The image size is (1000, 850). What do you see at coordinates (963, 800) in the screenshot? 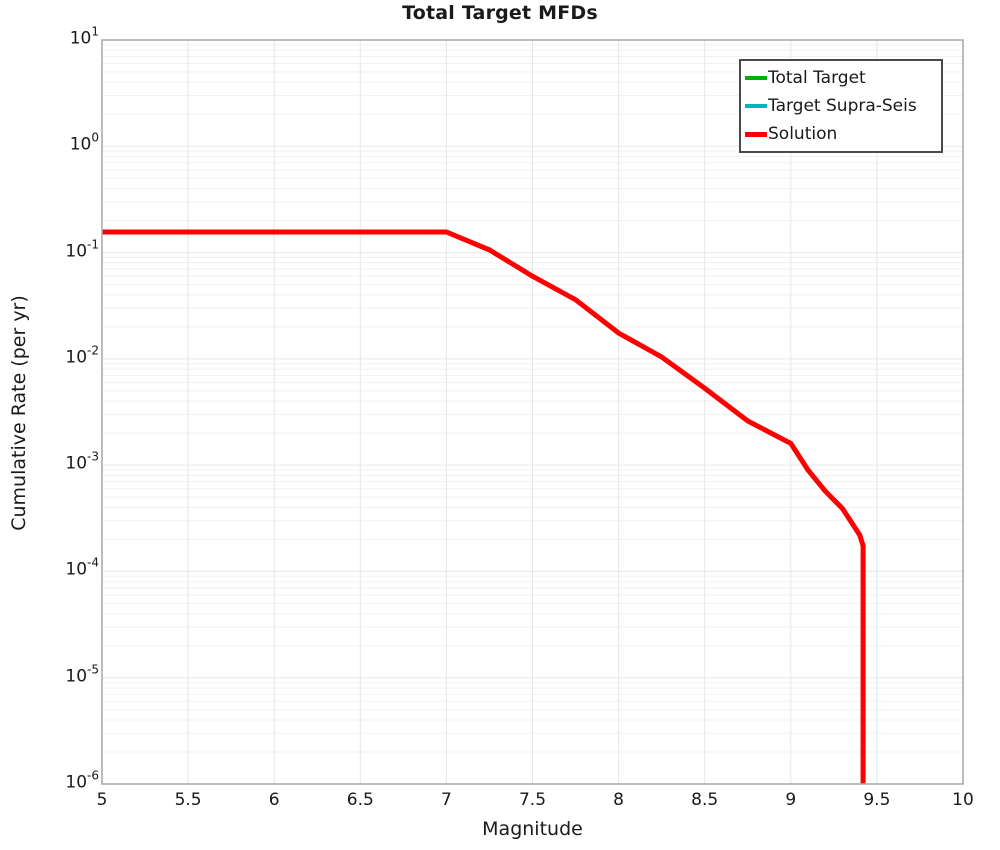
I see `x-tick-label: 10` at bounding box center [963, 800].